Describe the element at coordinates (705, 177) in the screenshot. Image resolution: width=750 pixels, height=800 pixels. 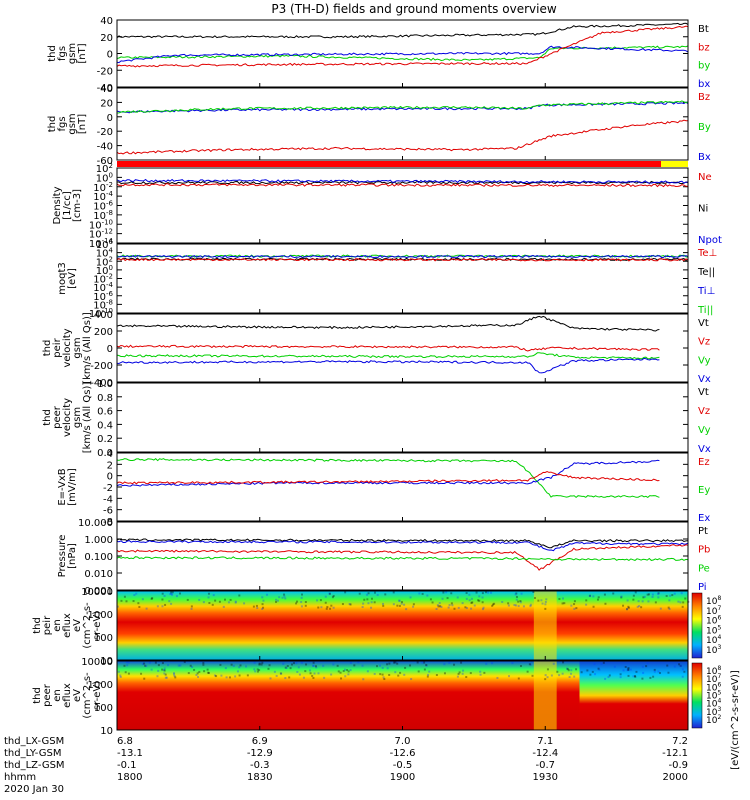
I see `legend-3-entry: Ne` at that location.